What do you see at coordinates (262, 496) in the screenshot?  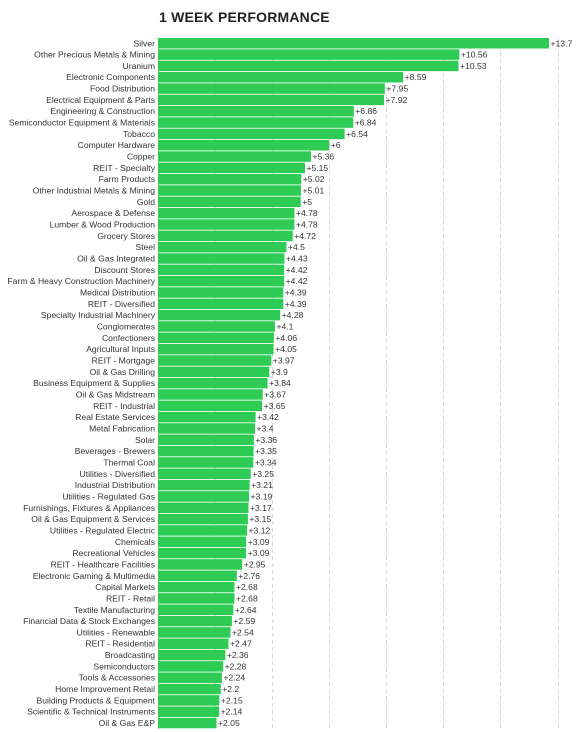 I see `value-label: +3.19` at bounding box center [262, 496].